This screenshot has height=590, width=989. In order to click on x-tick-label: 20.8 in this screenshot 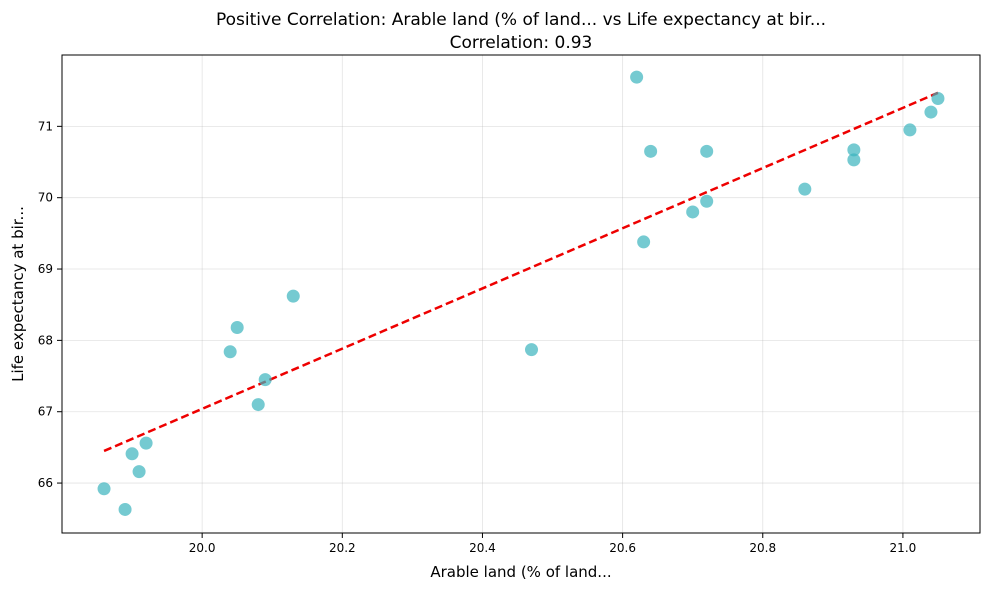, I will do `click(762, 548)`.